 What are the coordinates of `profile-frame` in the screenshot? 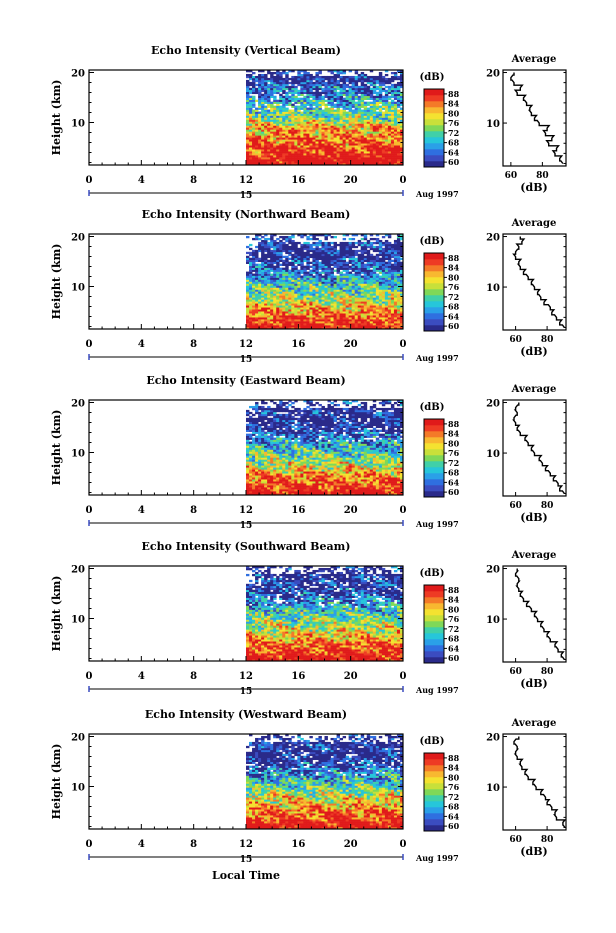 It's located at (534, 282).